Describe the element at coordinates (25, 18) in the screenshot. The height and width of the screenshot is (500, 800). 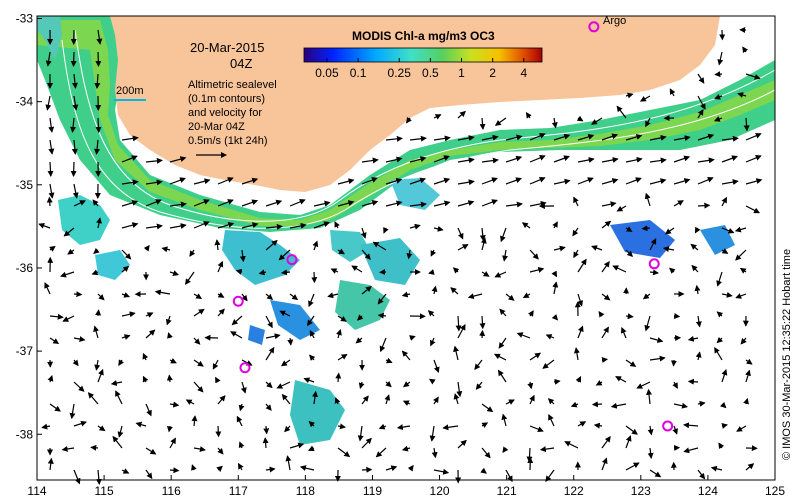
I see `y-tick-label: -33` at that location.